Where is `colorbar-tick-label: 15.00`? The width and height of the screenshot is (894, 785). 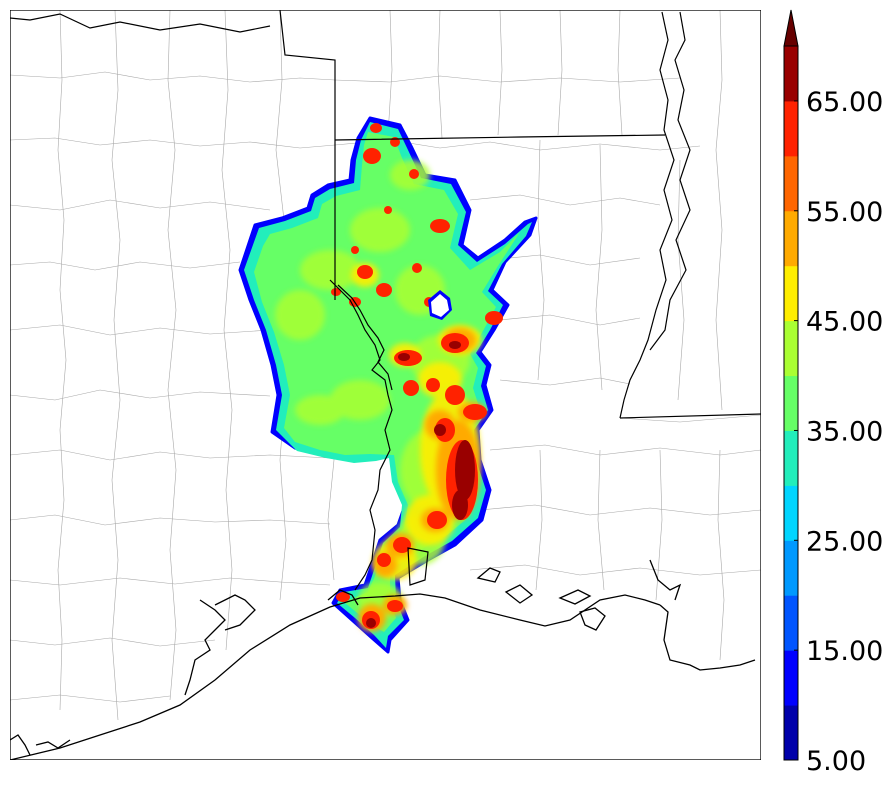 colorbar-tick-label: 15.00 is located at coordinates (844, 651).